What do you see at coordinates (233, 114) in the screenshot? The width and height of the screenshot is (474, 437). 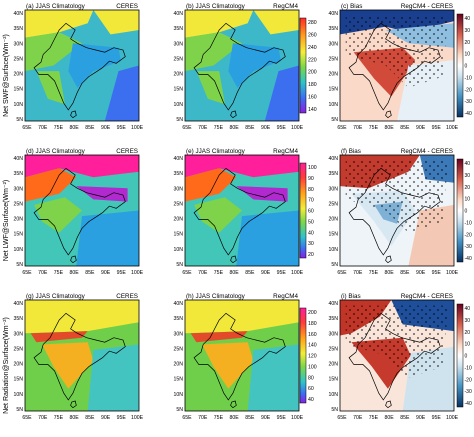 I see `sri-lanka-coast` at bounding box center [233, 114].